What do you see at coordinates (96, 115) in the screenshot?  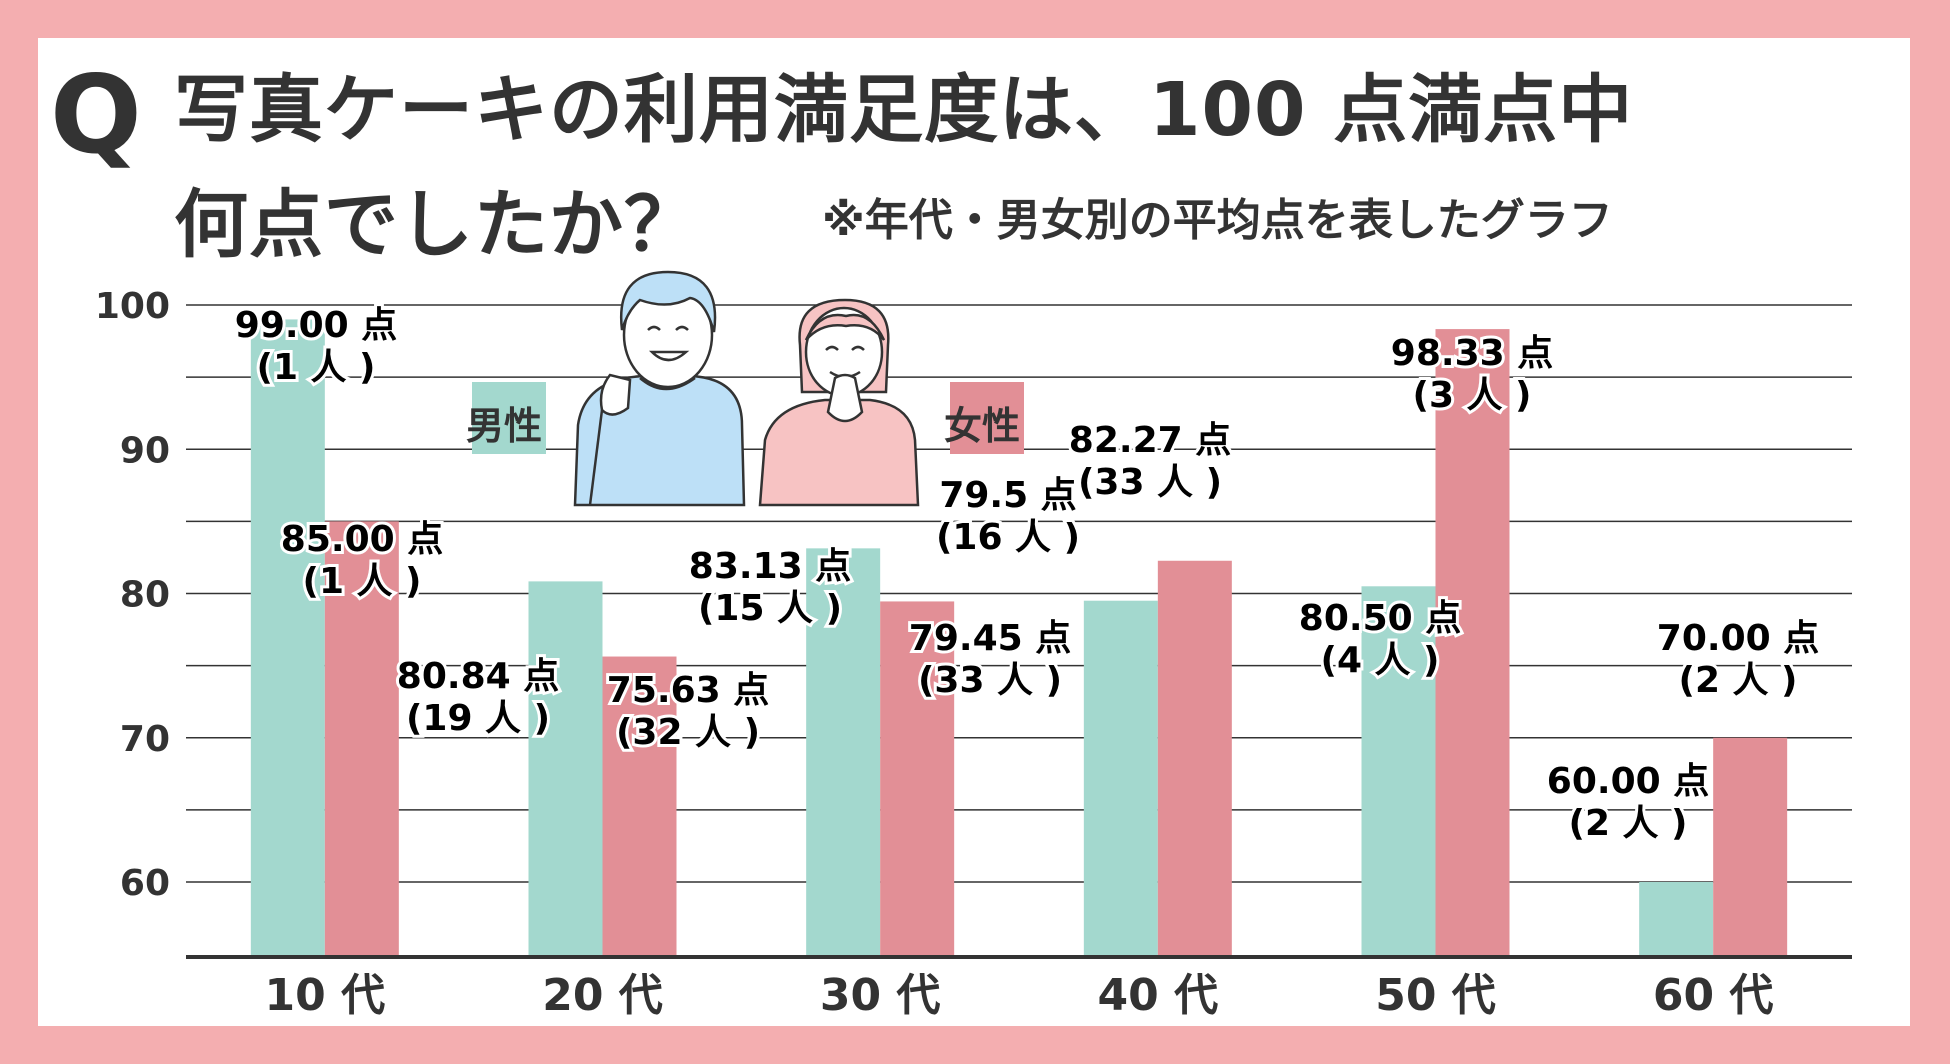 I see `question-mark: Q` at bounding box center [96, 115].